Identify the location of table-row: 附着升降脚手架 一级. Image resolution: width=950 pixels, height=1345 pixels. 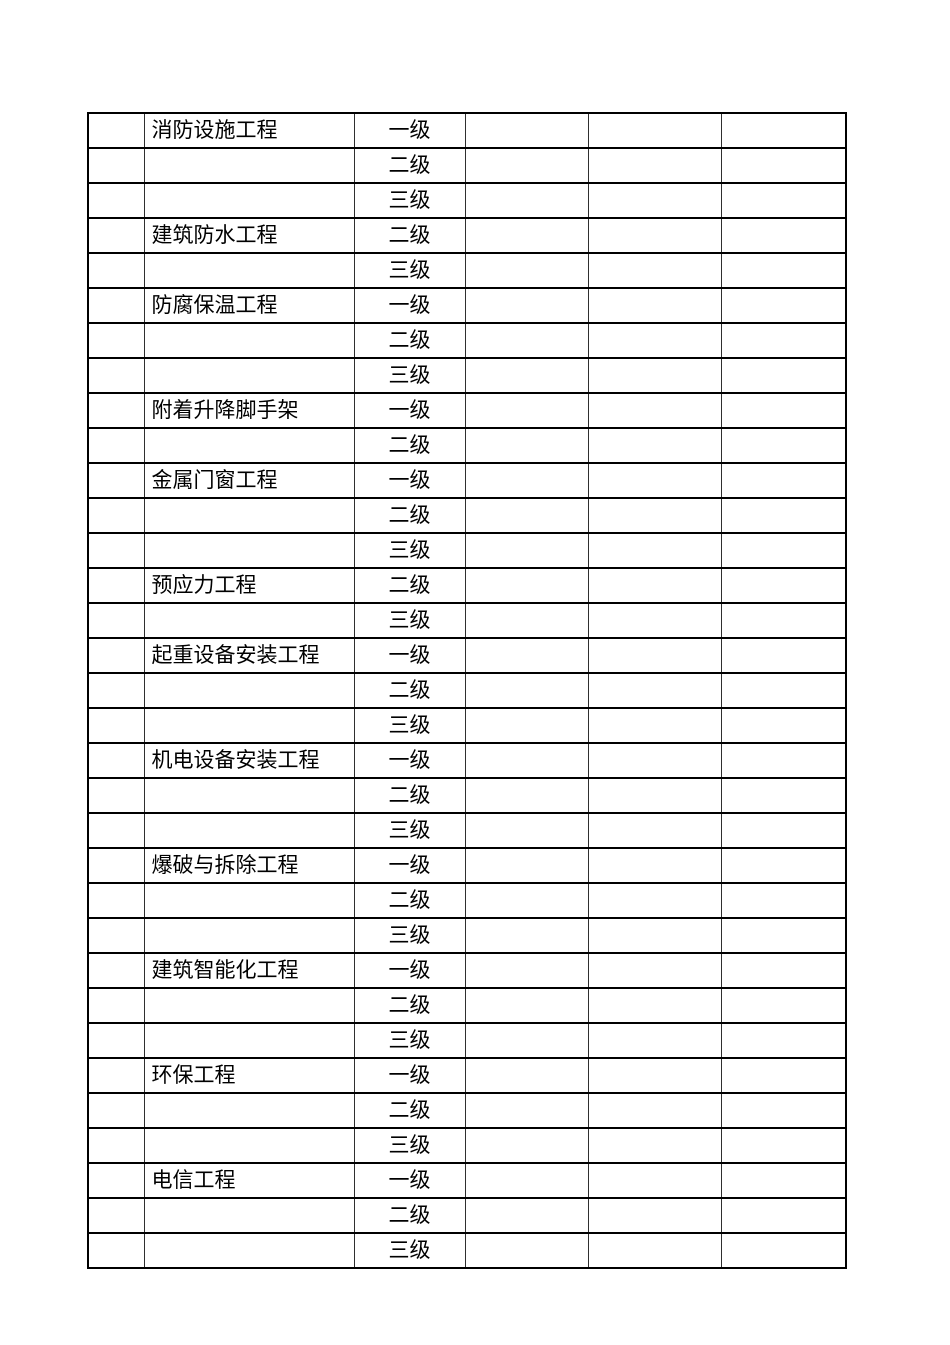
(467, 410).